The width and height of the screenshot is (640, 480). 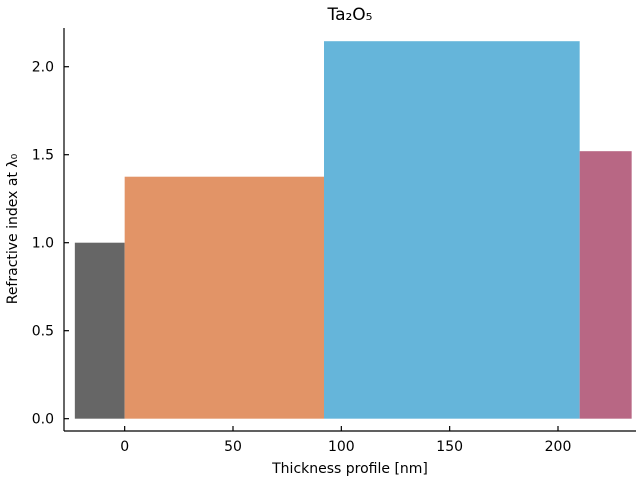 I want to click on x-axis-label: Thickness profile [nm], so click(x=349, y=469).